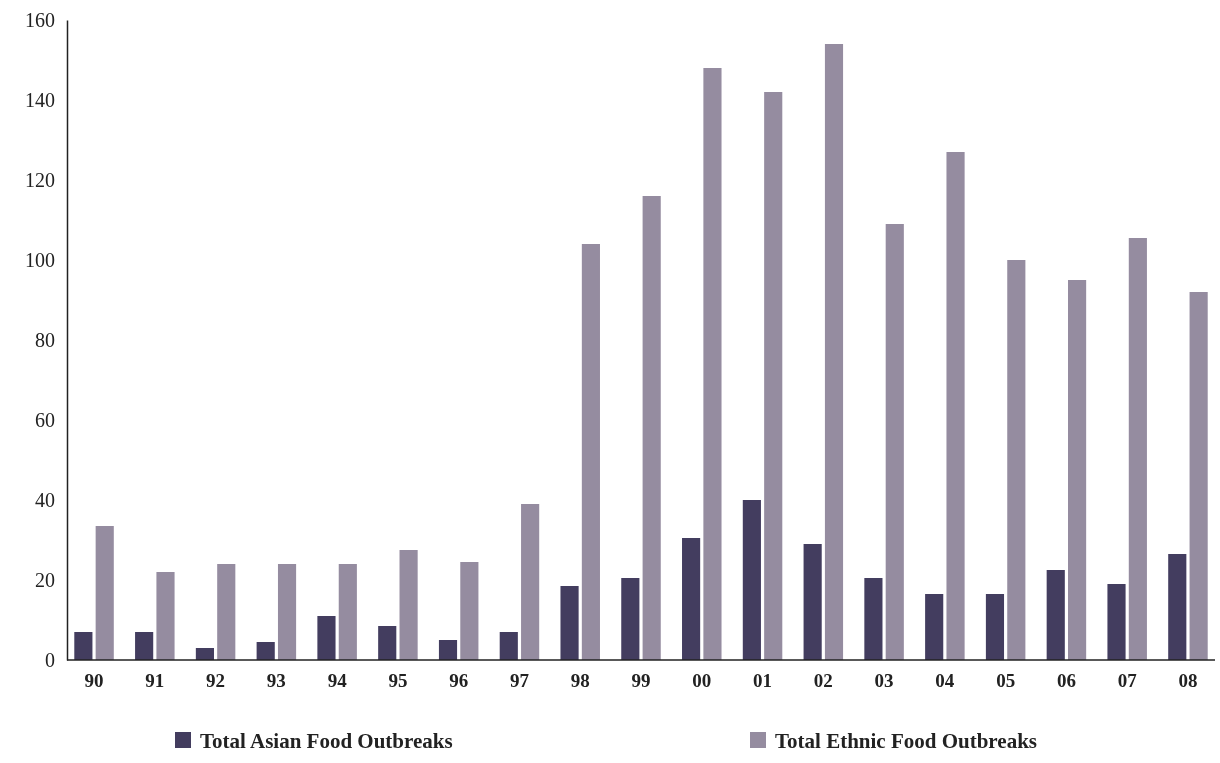  I want to click on x-tick-label: 03, so click(884, 681).